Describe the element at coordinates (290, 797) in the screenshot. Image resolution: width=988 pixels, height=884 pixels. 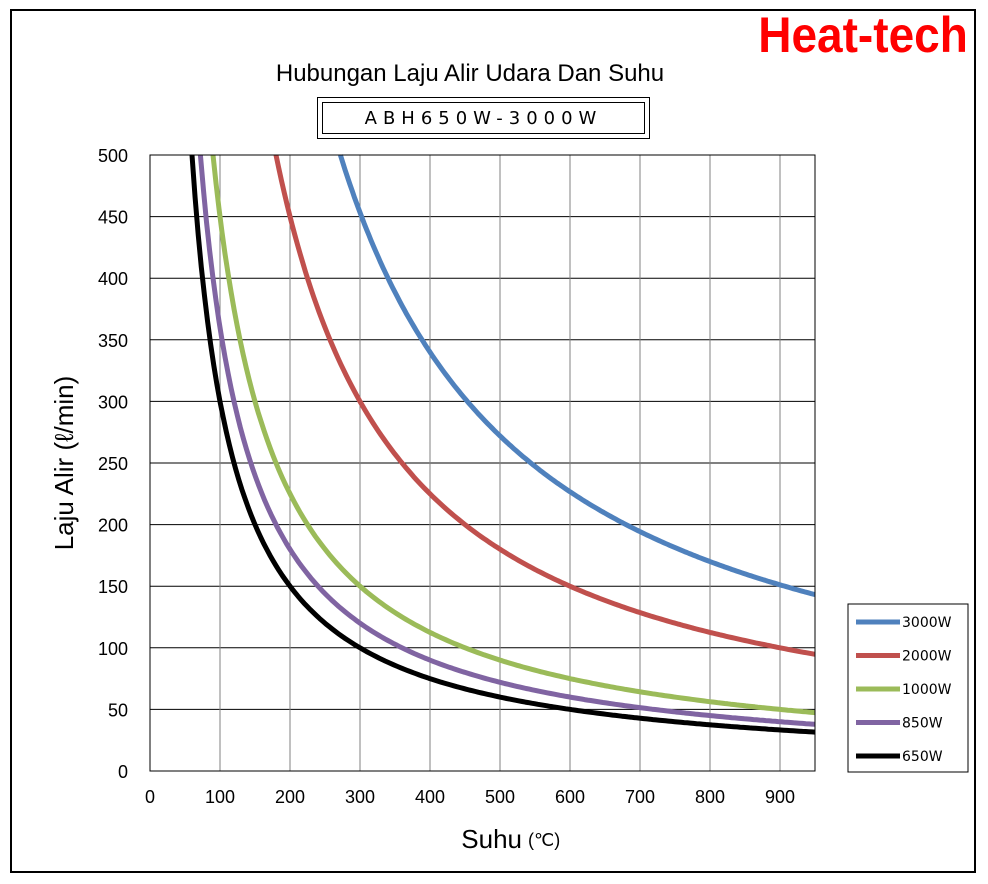
I see `x-tick-label: 200` at that location.